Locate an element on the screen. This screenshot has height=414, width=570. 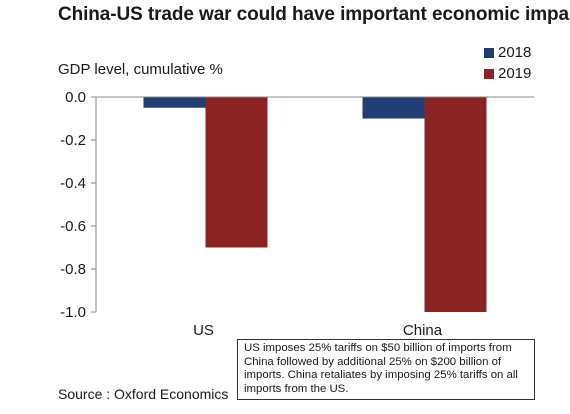
legend-swatch-2019 is located at coordinates (489, 73).